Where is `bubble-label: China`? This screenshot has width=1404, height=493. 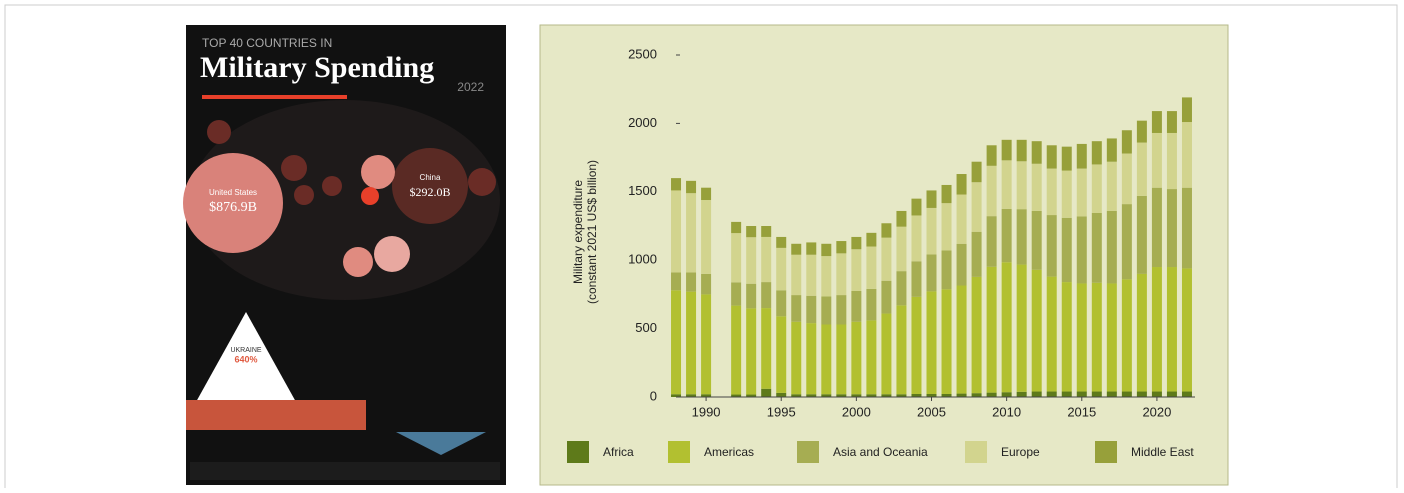 bubble-label: China is located at coordinates (430, 177).